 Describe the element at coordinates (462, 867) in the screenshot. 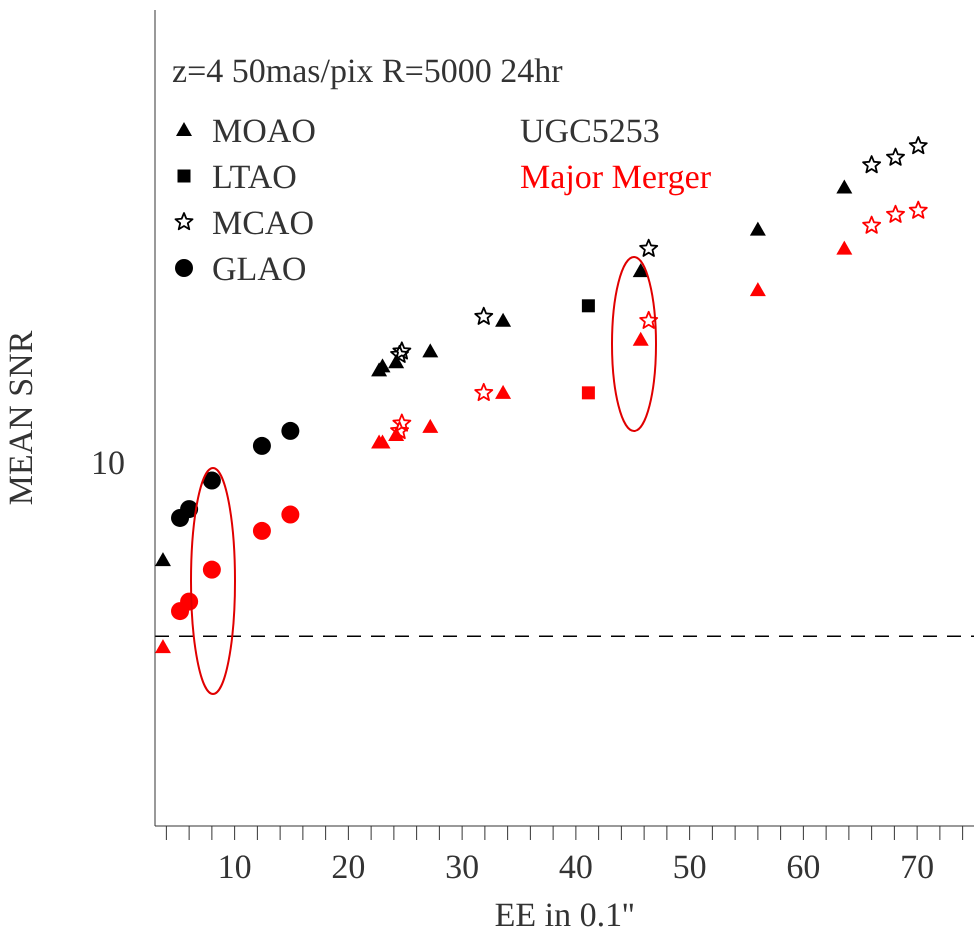

I see `x-tick-label: 30` at that location.